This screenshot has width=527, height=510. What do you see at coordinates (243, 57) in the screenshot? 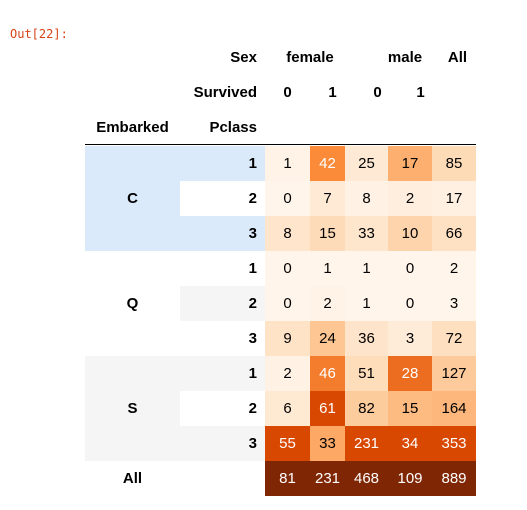
I see `sex-header: Sex` at bounding box center [243, 57].